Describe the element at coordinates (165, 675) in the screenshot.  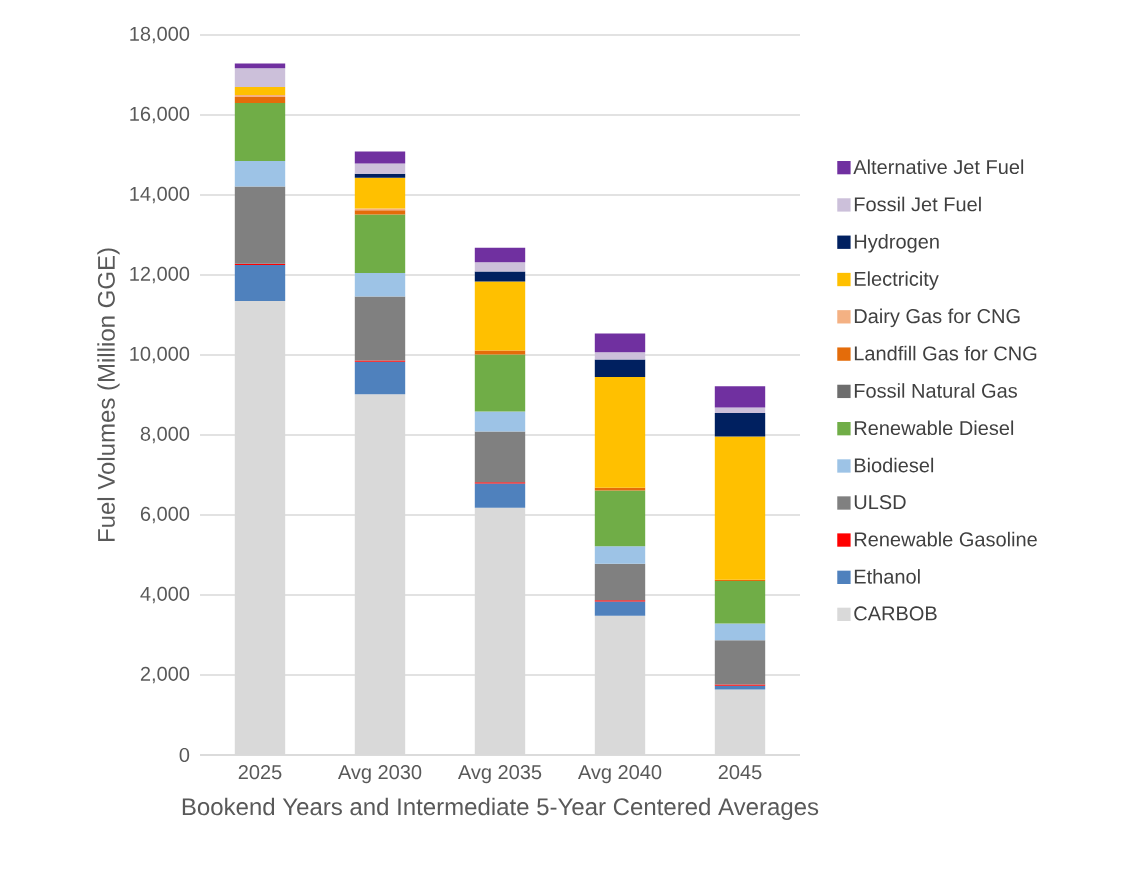
I see `y-tick-label: 2,000` at that location.